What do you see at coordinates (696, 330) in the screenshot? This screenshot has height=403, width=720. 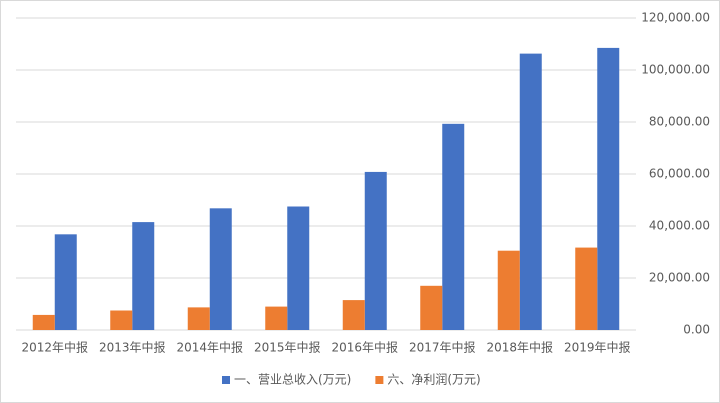 I see `y-tick-label: 0.00` at bounding box center [696, 330].